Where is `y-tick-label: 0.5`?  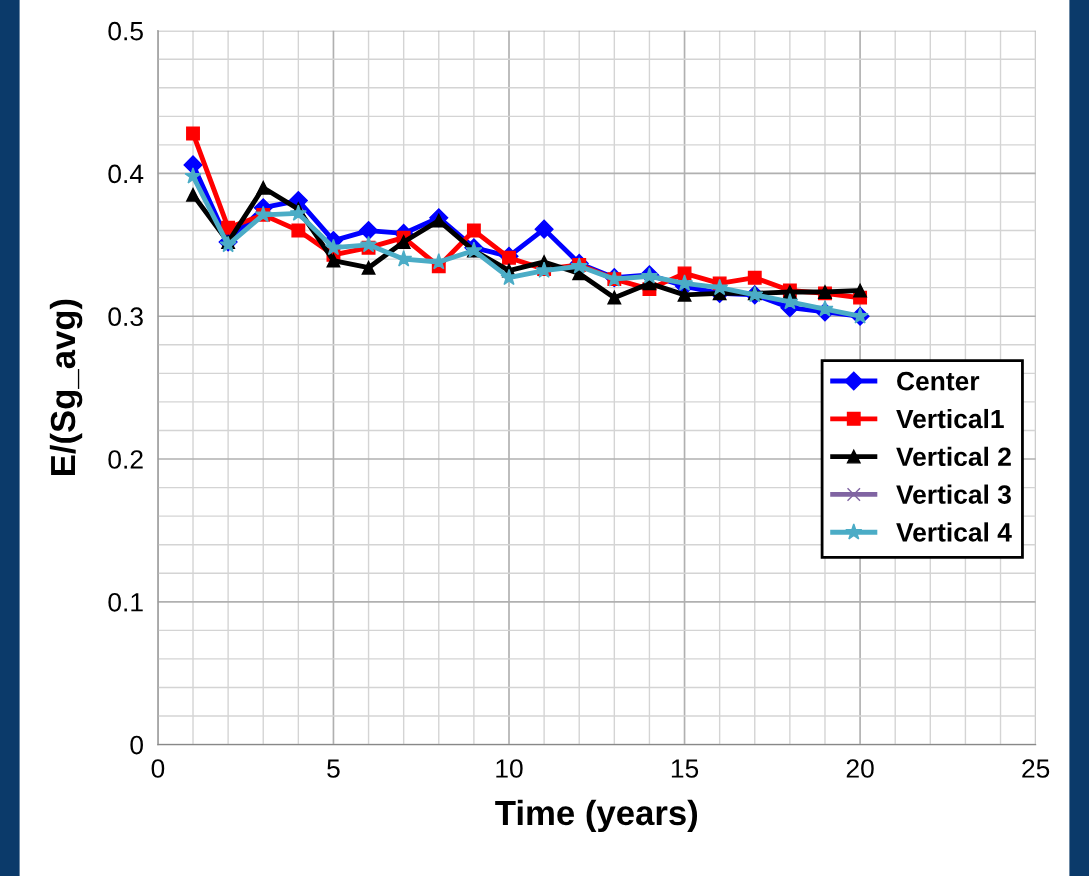
y-tick-label: 0.5 is located at coordinates (125, 31).